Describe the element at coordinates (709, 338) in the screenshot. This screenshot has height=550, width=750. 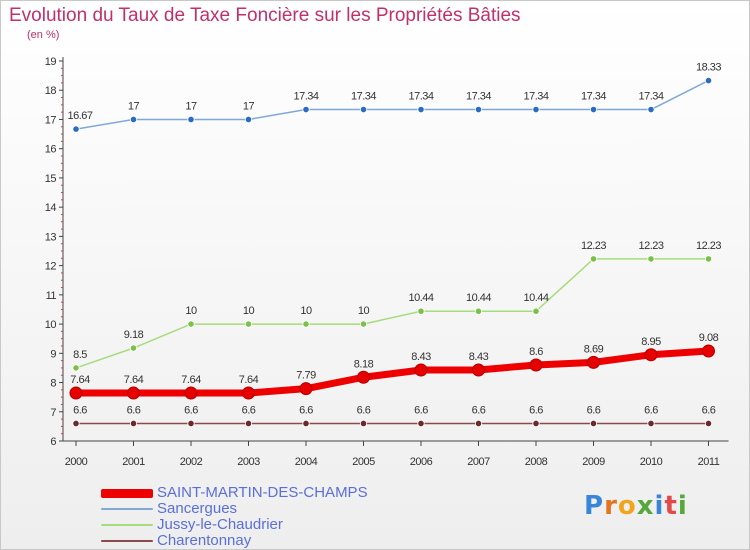
I see `data-label: 9.08` at that location.